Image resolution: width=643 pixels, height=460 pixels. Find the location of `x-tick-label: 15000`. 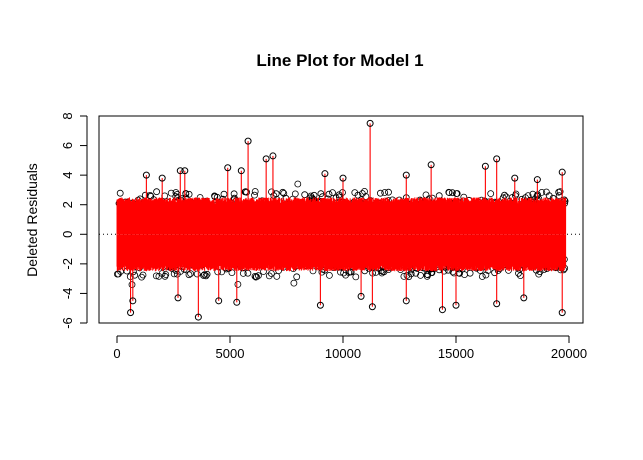

x-tick-label: 15000 is located at coordinates (456, 353).